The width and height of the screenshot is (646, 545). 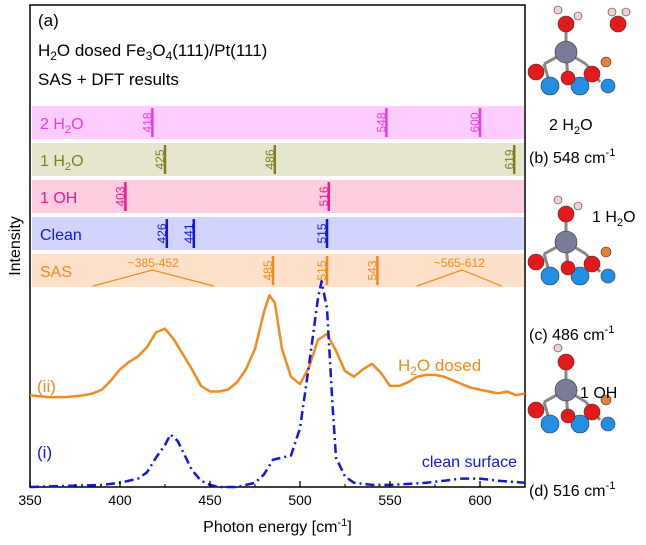 What do you see at coordinates (480, 500) in the screenshot?
I see `x-tick-label: 600` at bounding box center [480, 500].